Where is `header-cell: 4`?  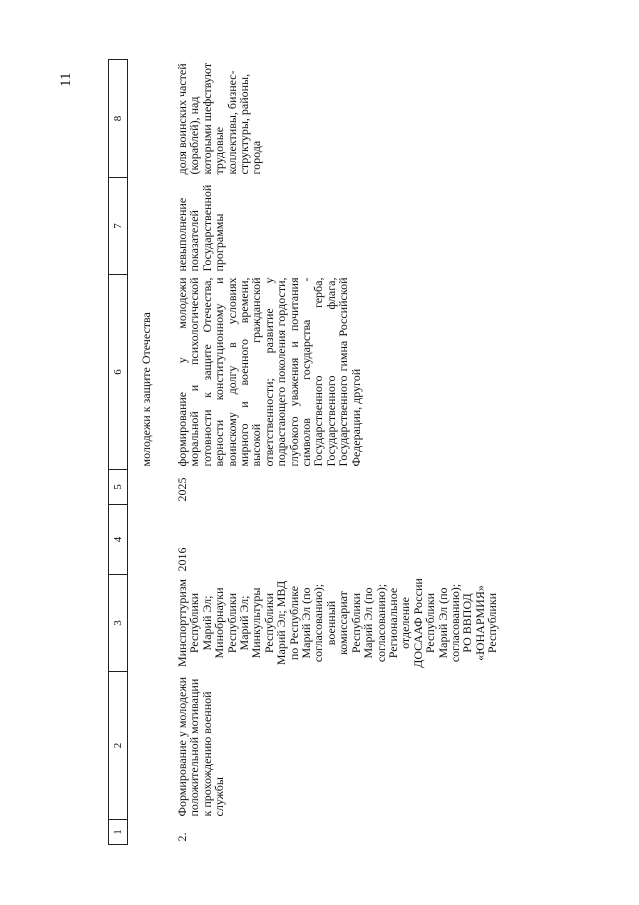
header-cell: 4 is located at coordinates (118, 539).